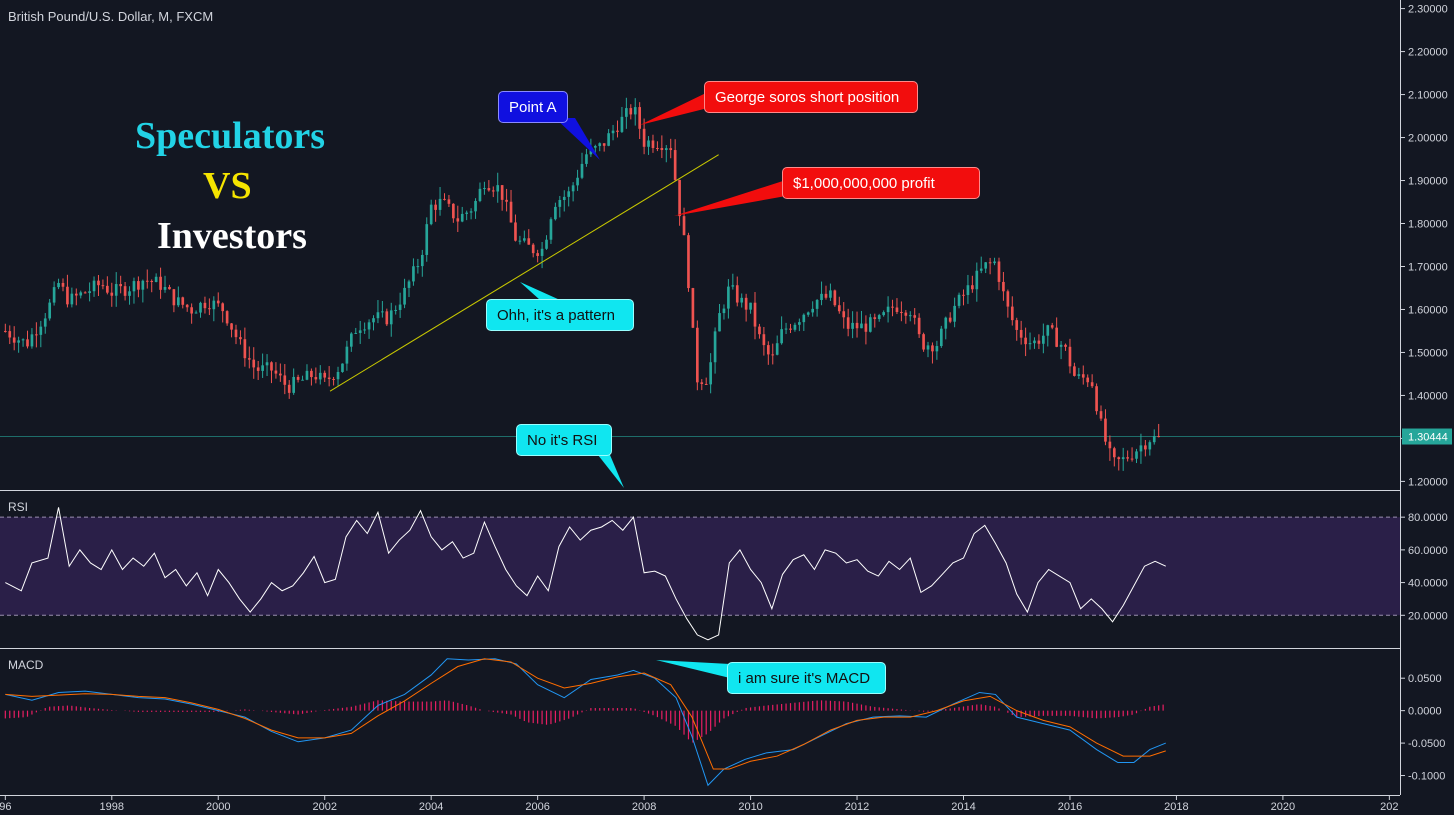 The width and height of the screenshot is (1454, 815). I want to click on rsi-callout: No it's RSI, so click(564, 440).